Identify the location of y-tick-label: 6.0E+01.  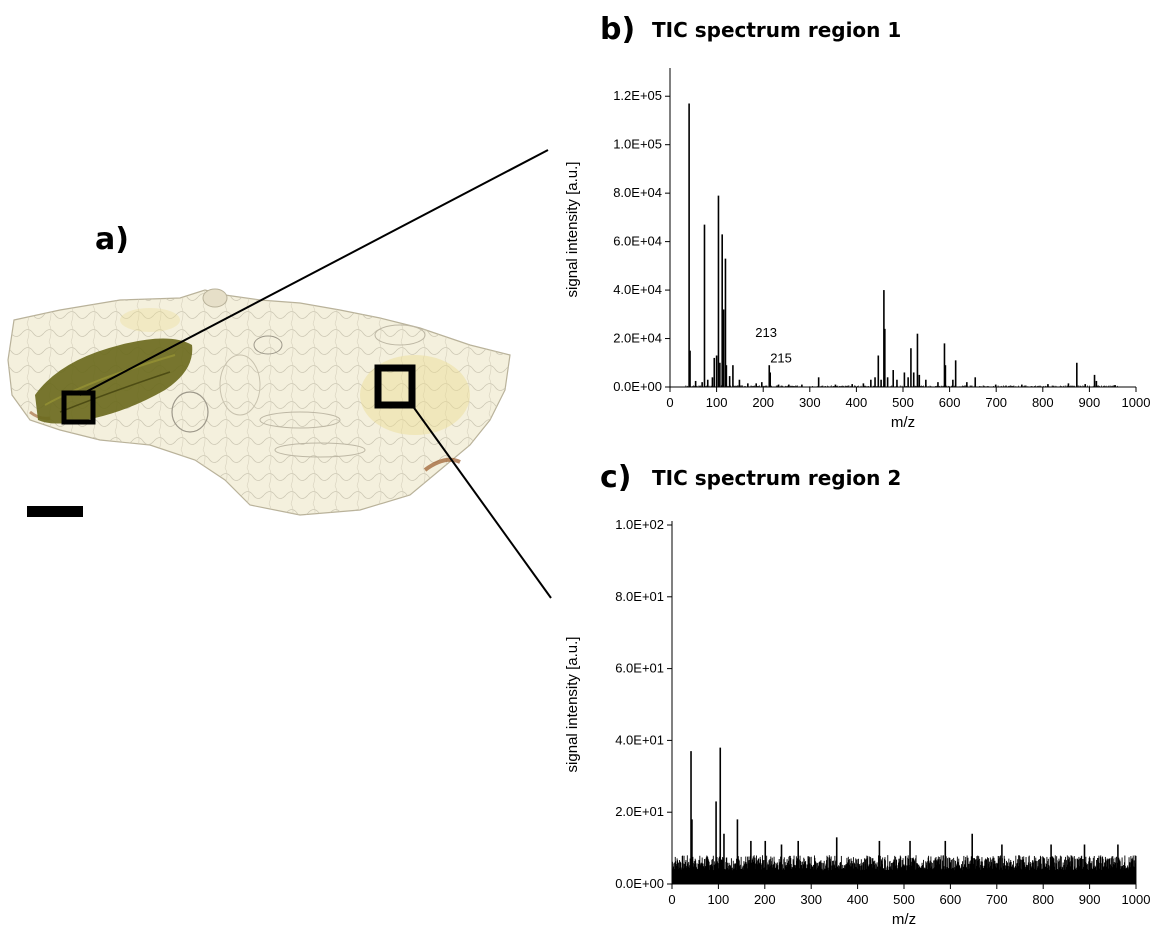
(639, 668).